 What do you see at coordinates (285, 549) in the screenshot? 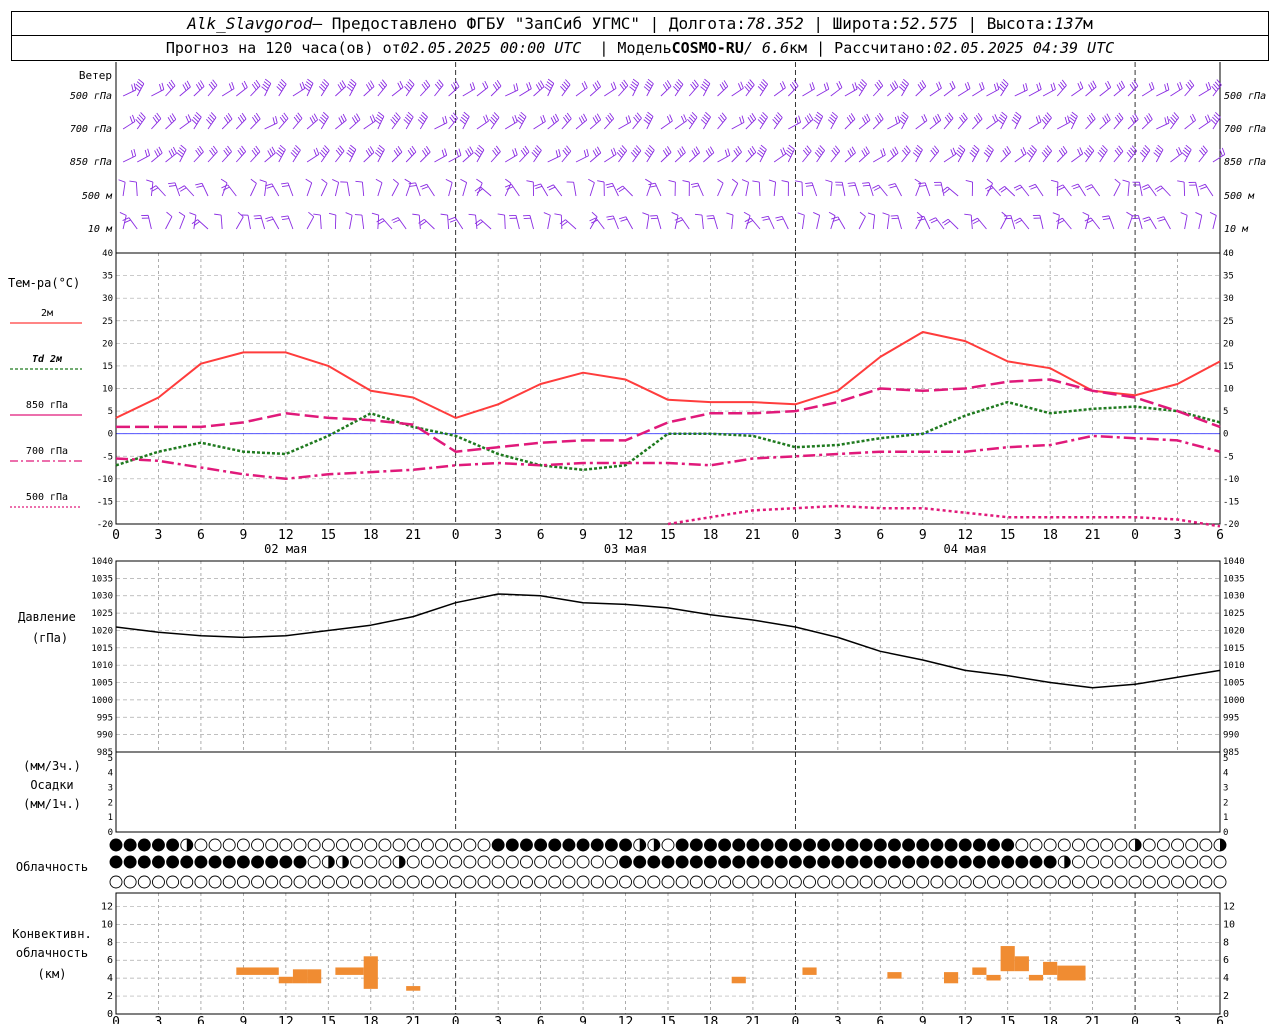
I see `date-label: 02 мая` at bounding box center [285, 549].